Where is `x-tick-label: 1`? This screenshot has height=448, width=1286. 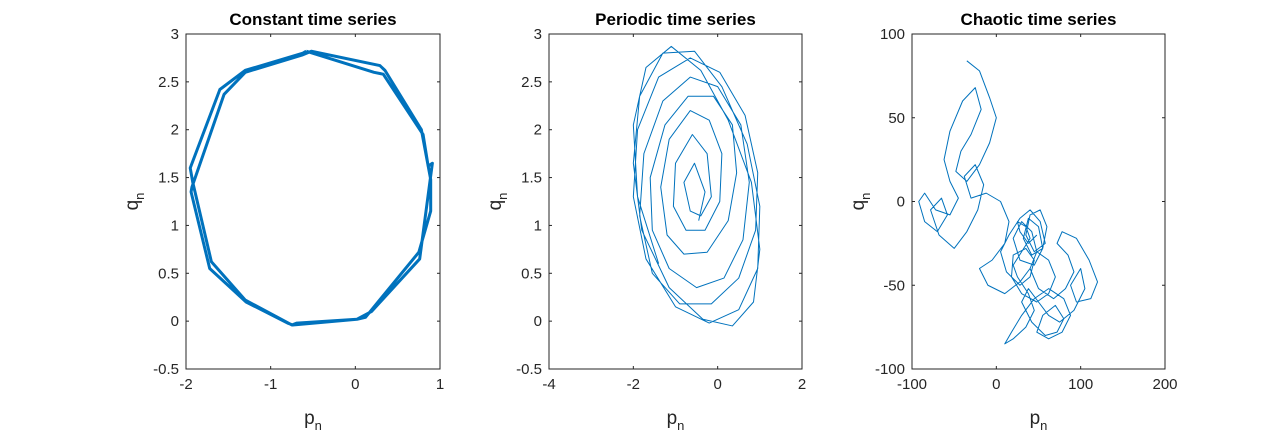 x-tick-label: 1 is located at coordinates (440, 384).